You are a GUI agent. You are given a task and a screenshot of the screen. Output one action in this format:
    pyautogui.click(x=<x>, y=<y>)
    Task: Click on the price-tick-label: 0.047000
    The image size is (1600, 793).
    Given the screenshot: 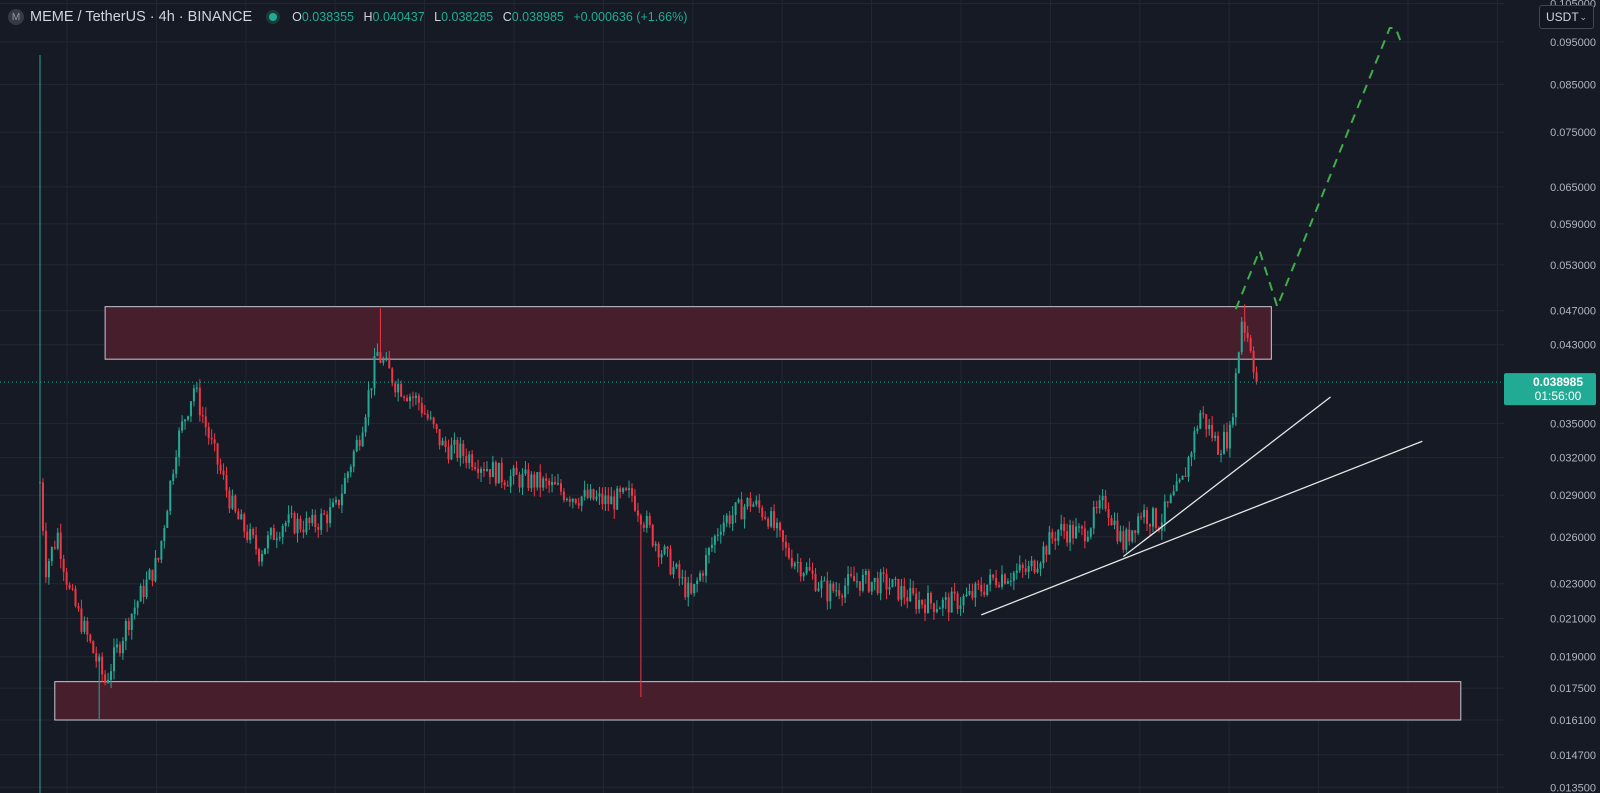 What is the action you would take?
    pyautogui.click(x=1573, y=312)
    